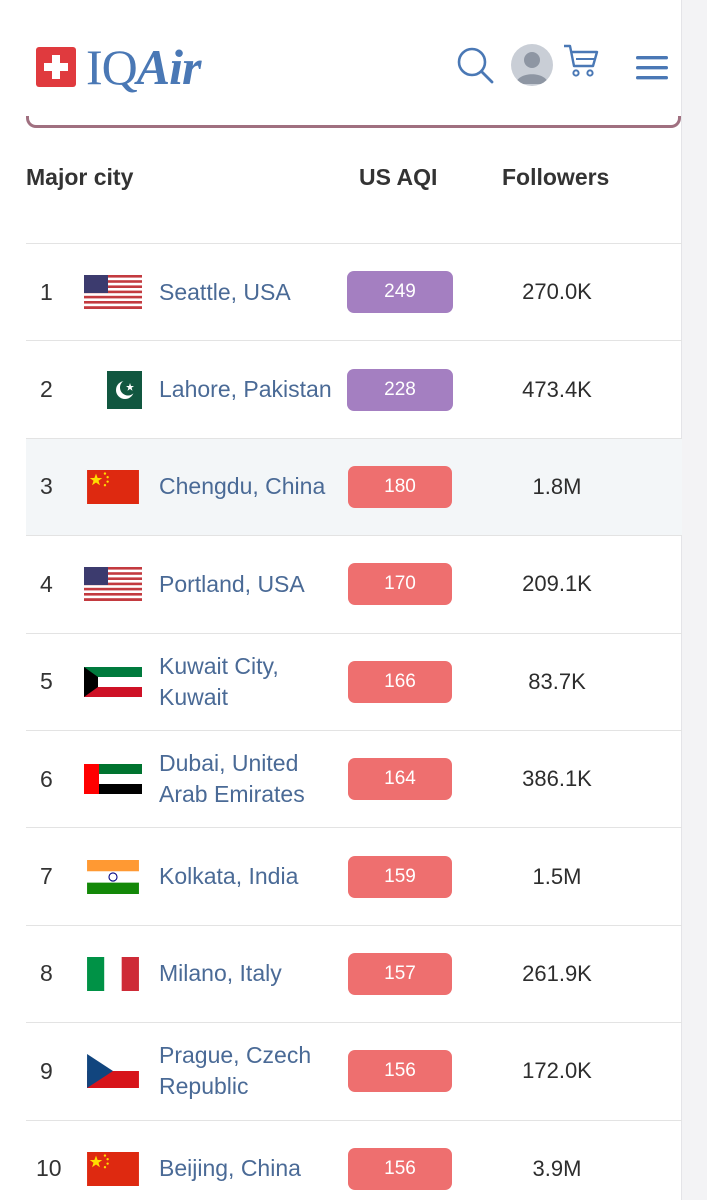 The width and height of the screenshot is (707, 1200). I want to click on rank-number: 5, so click(46, 681).